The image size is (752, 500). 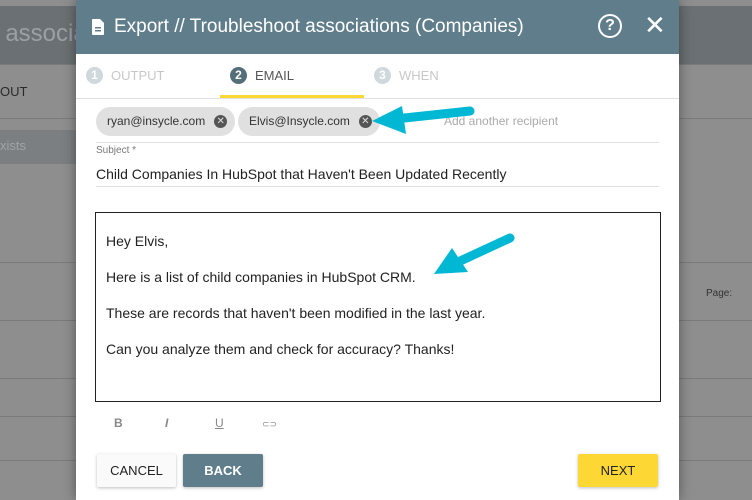 What do you see at coordinates (270, 424) in the screenshot?
I see `link-icon: ⊂⊃` at bounding box center [270, 424].